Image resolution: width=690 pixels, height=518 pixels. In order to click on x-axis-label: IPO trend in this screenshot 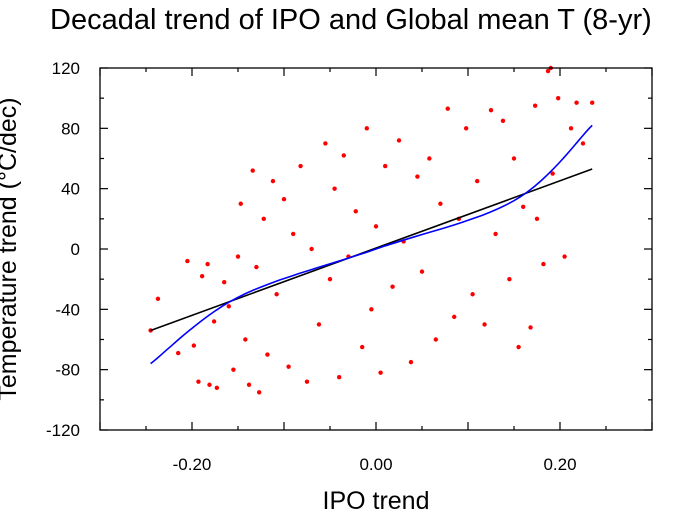, I will do `click(376, 501)`.